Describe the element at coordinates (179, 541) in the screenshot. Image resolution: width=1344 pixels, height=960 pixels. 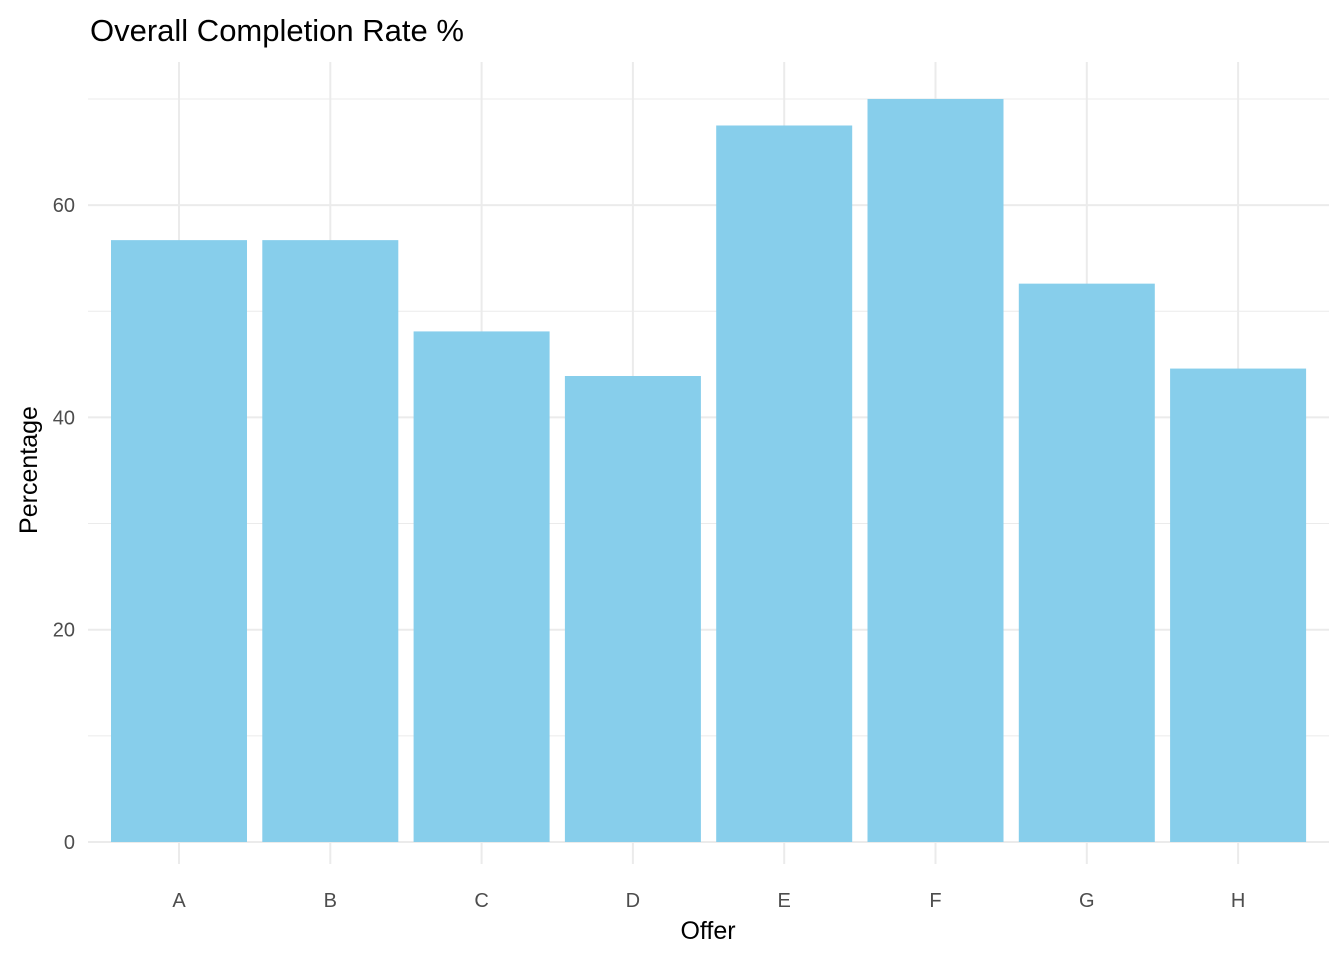
I see `bar-a` at that location.